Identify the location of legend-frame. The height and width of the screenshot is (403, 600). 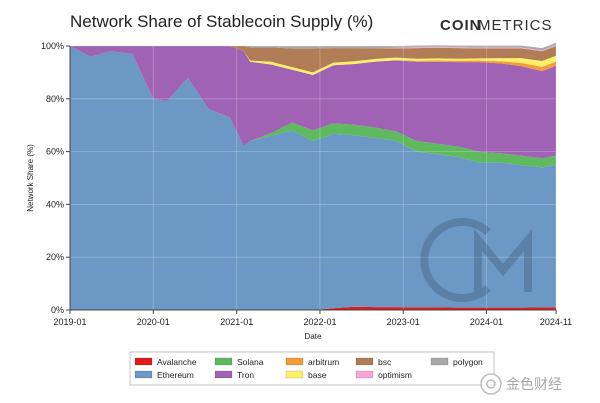
(312, 368).